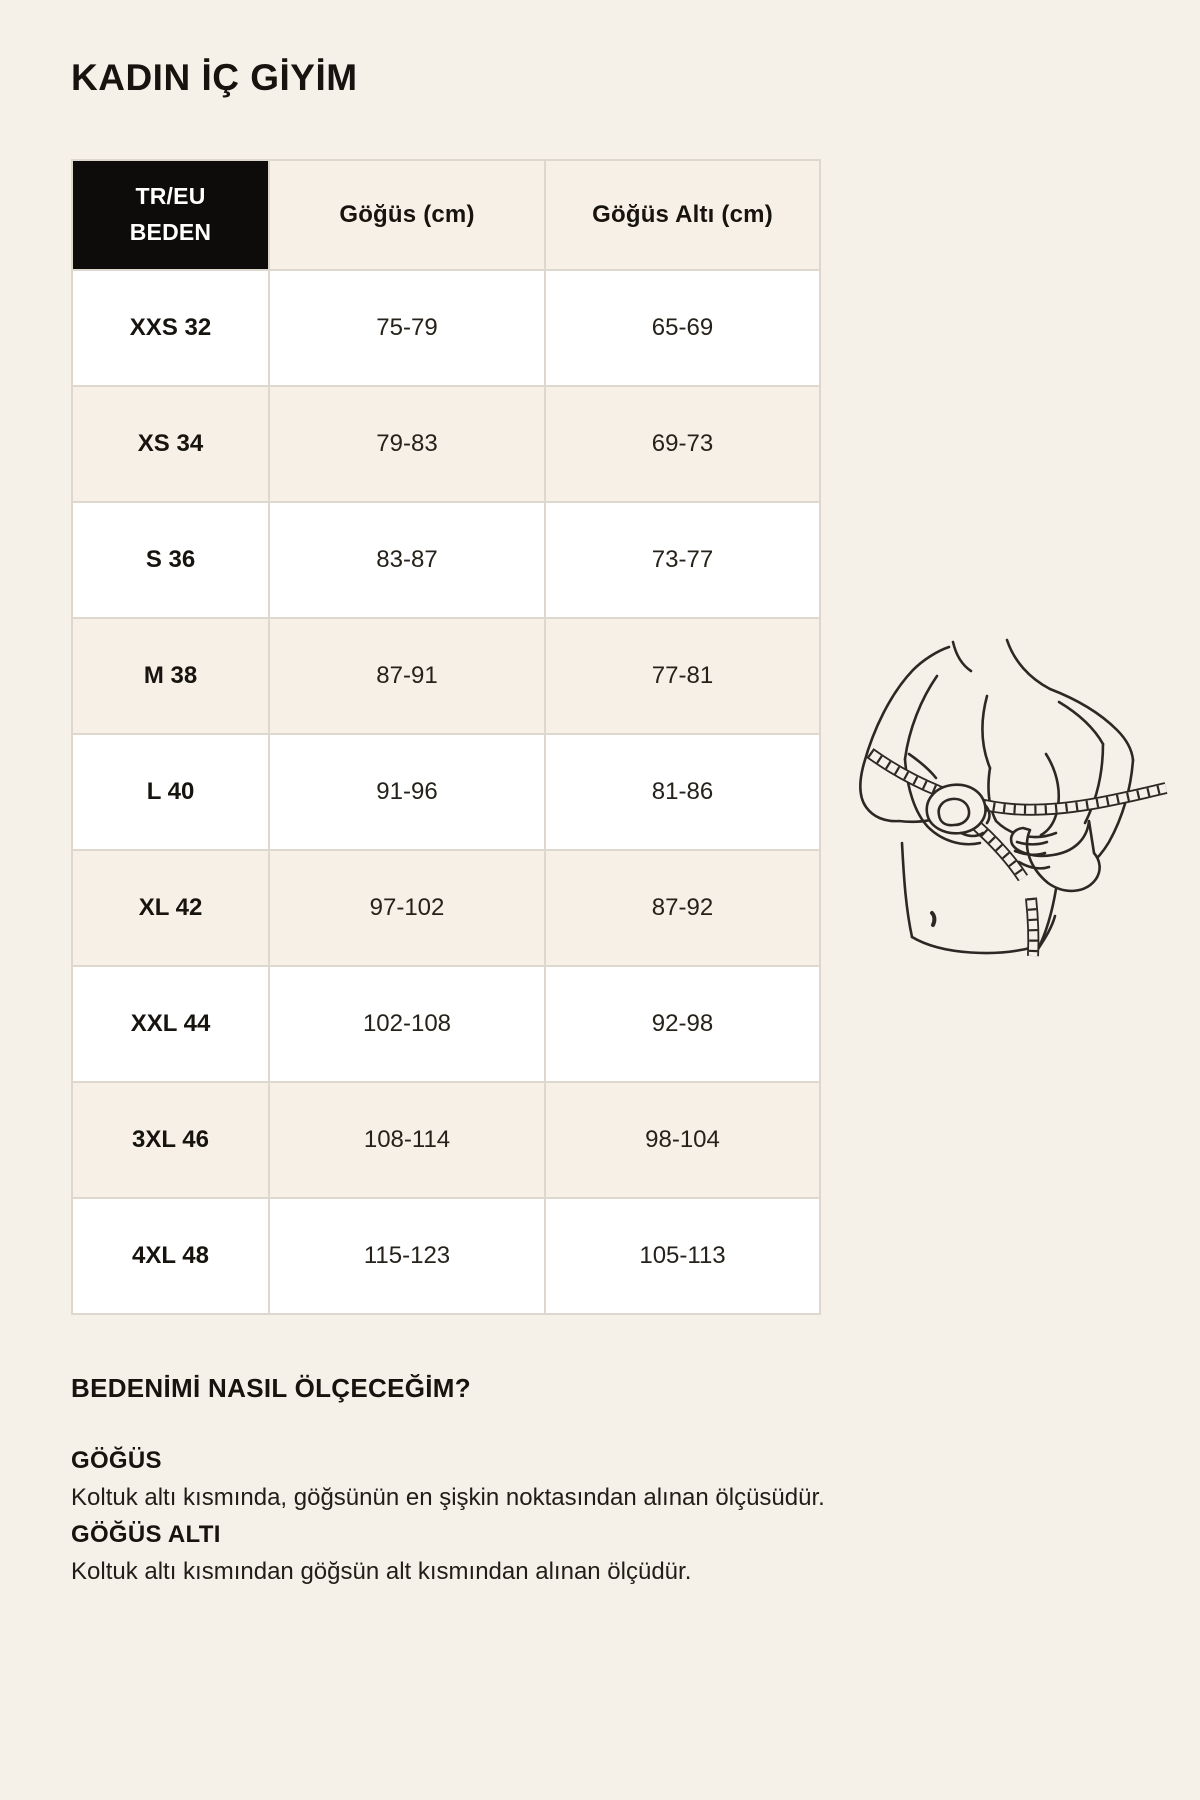  What do you see at coordinates (146, 1534) in the screenshot?
I see `guide-label-underbust: GÖĞÜS ALTI` at bounding box center [146, 1534].